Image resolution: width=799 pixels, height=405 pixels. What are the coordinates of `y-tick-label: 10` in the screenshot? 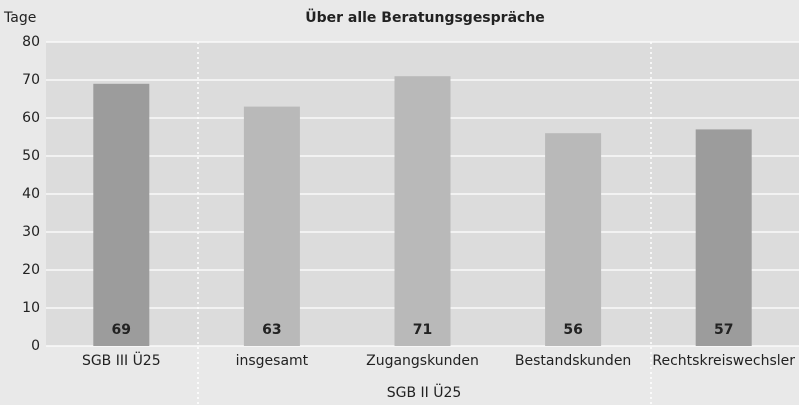 It's located at (31, 308).